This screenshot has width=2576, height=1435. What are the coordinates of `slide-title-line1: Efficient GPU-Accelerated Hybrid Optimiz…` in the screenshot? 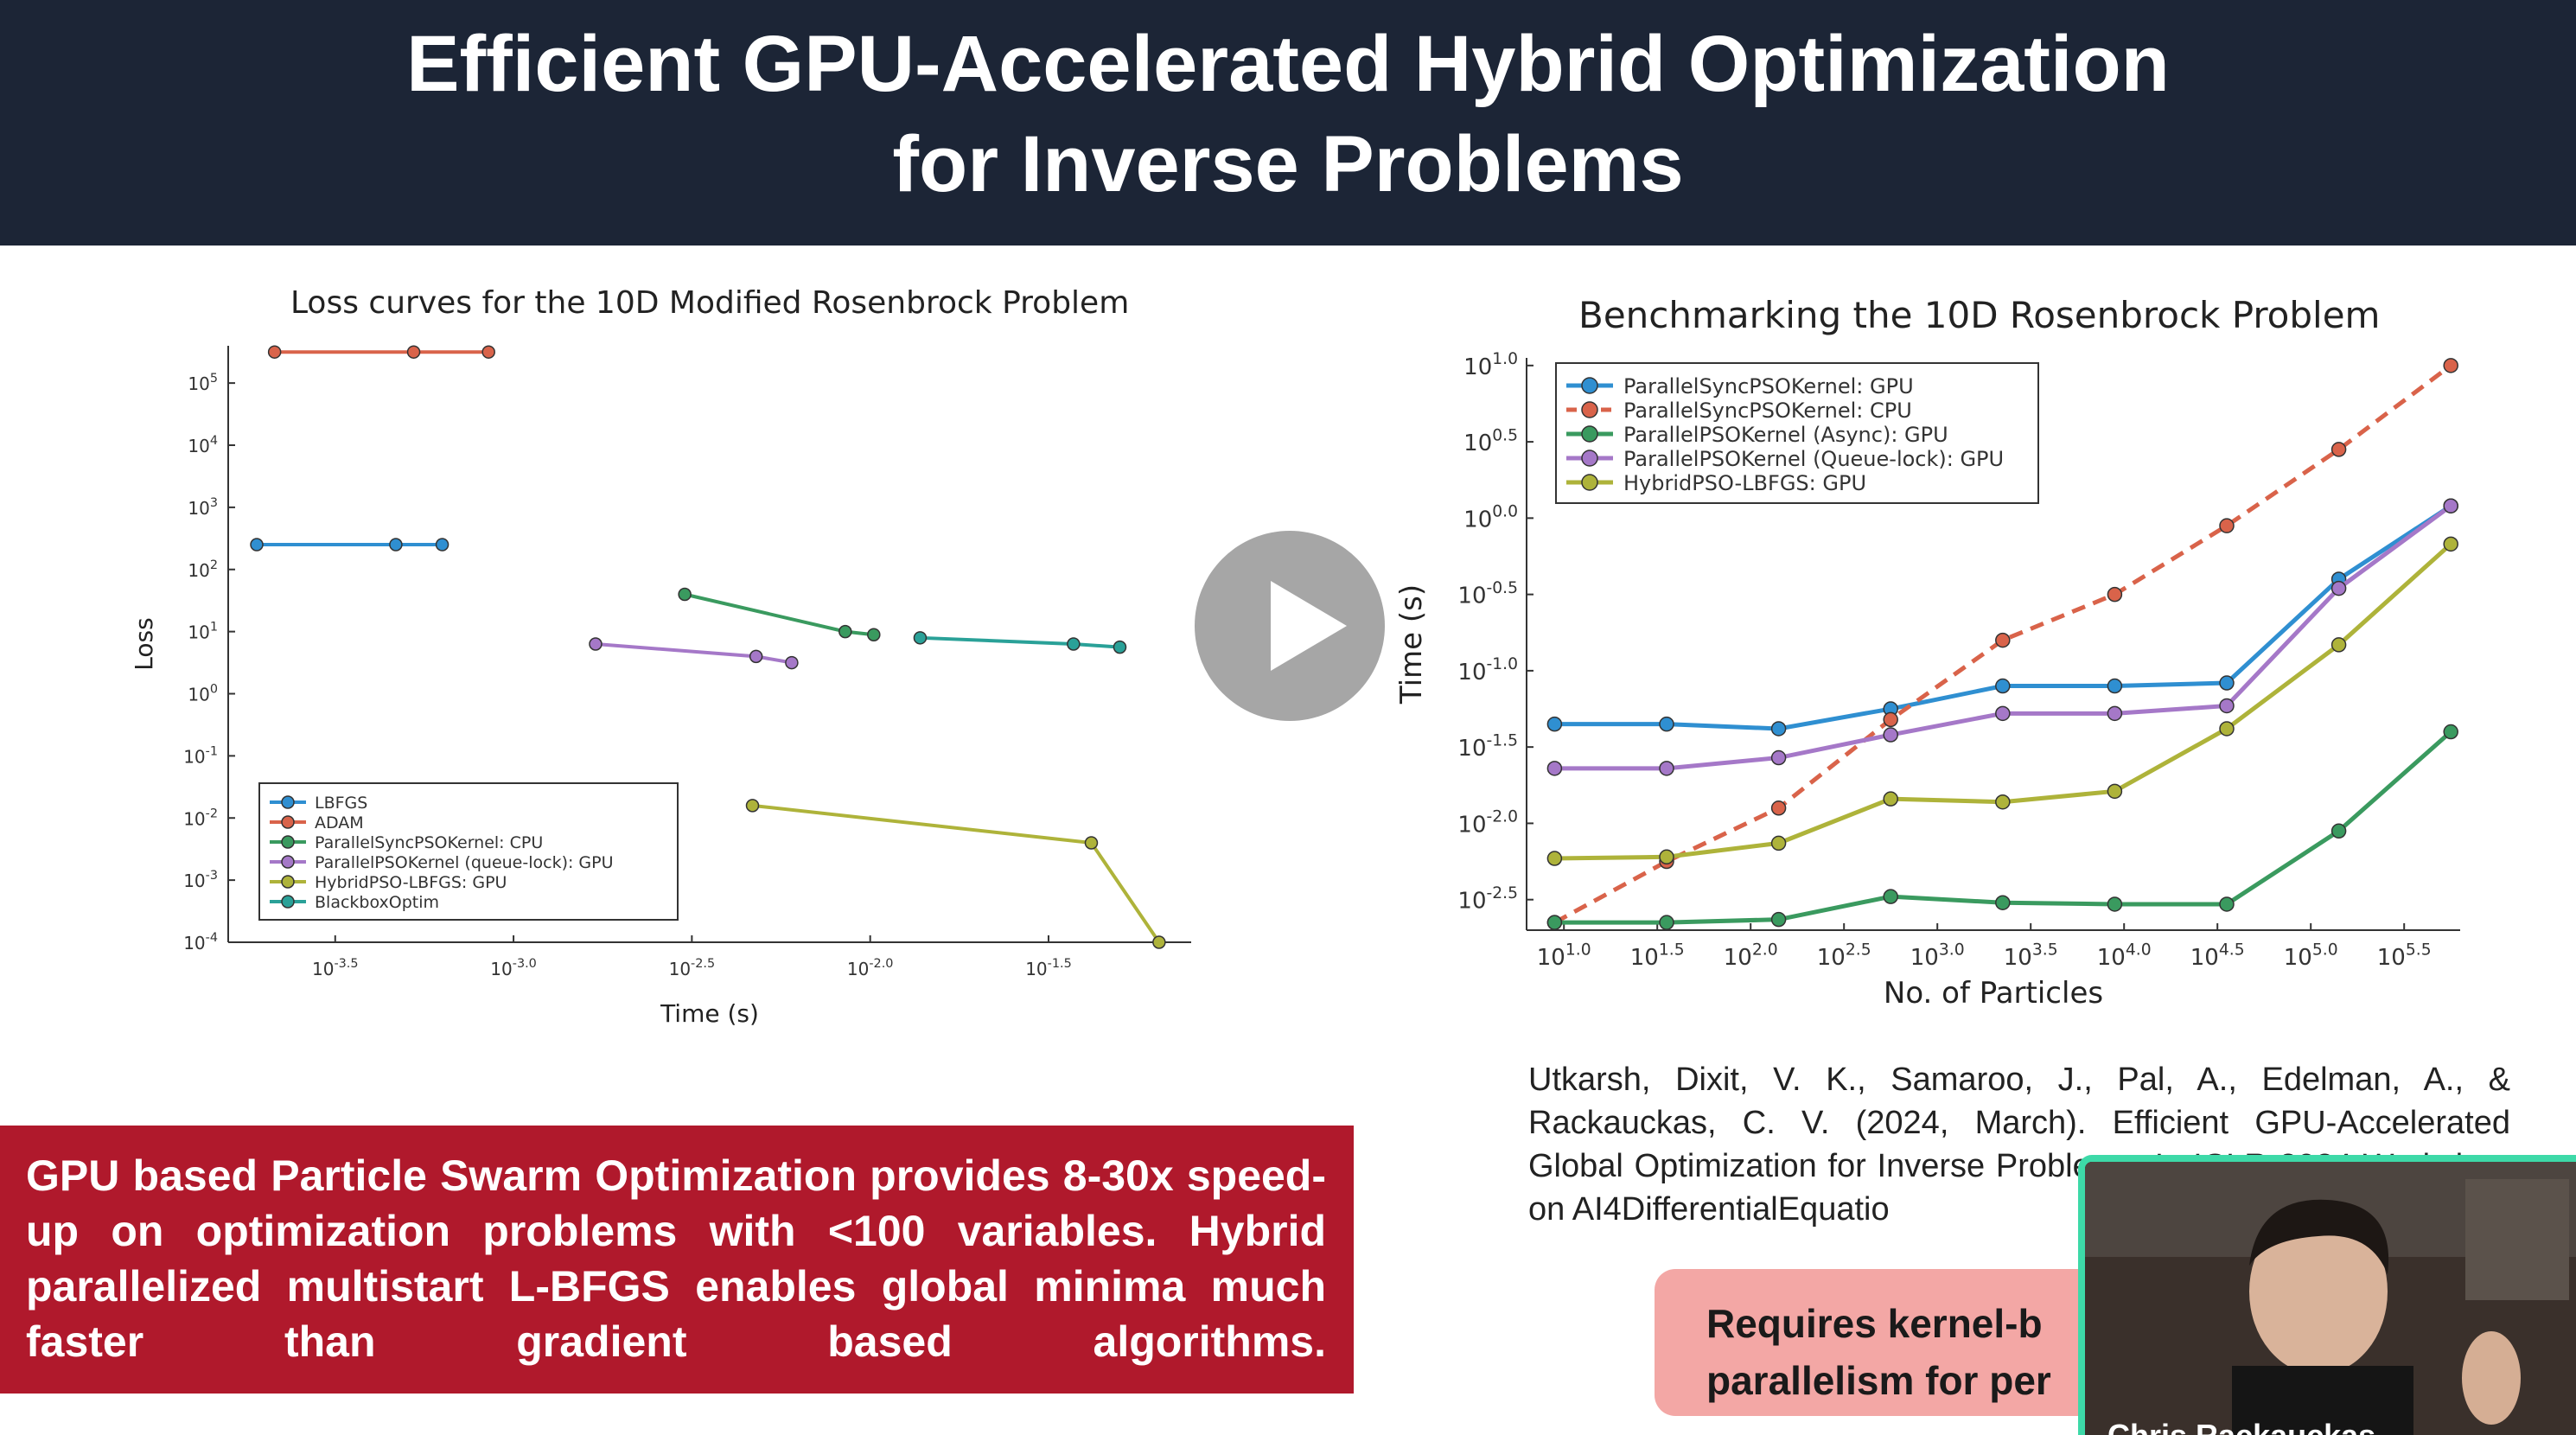 It's located at (1288, 64).